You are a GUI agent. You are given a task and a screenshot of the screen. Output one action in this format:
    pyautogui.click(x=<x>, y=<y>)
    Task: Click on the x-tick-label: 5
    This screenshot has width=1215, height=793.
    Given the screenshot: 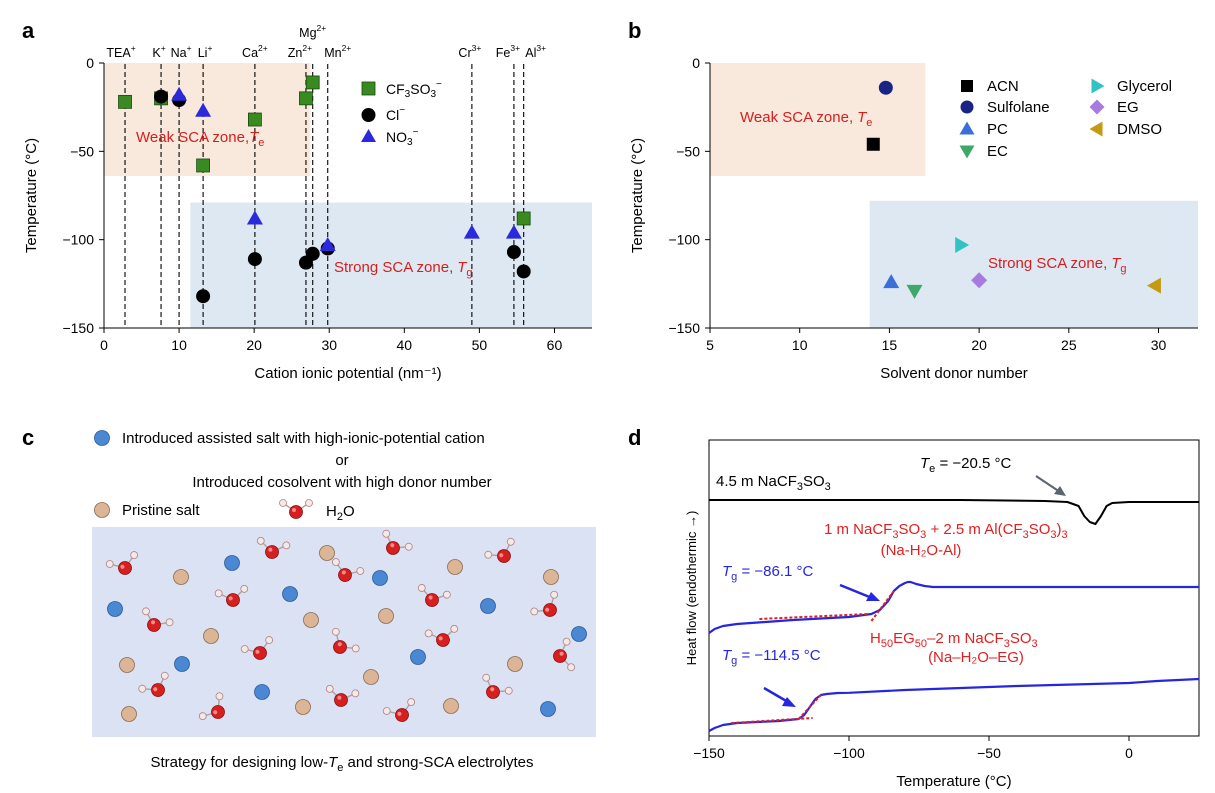 What is the action you would take?
    pyautogui.click(x=710, y=345)
    